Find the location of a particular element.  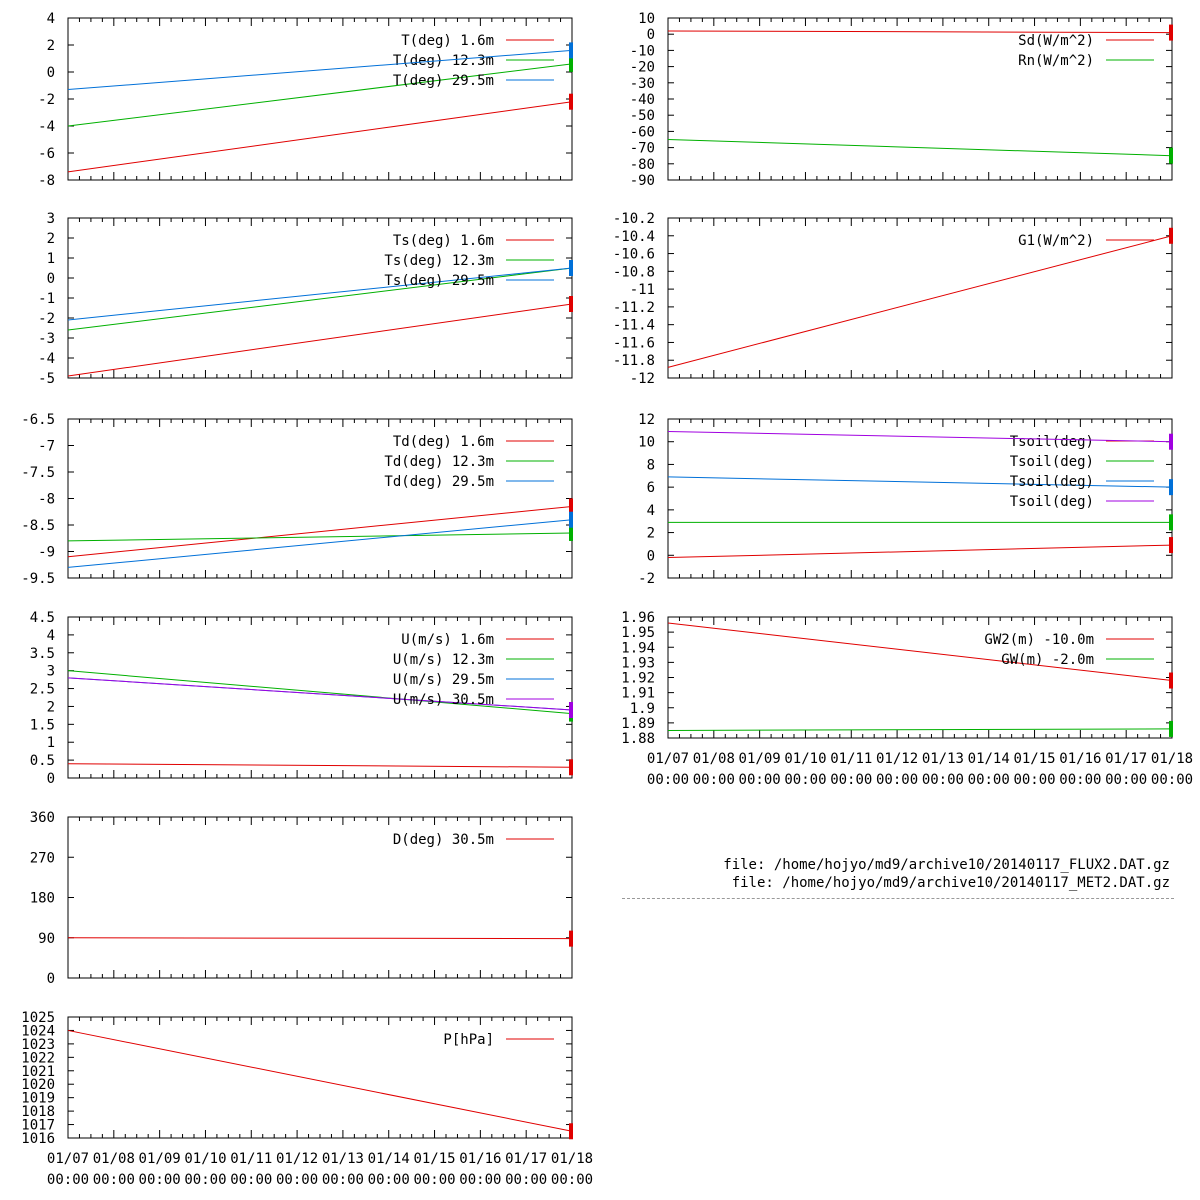

y-tick-label: -10 is located at coordinates (642, 51).